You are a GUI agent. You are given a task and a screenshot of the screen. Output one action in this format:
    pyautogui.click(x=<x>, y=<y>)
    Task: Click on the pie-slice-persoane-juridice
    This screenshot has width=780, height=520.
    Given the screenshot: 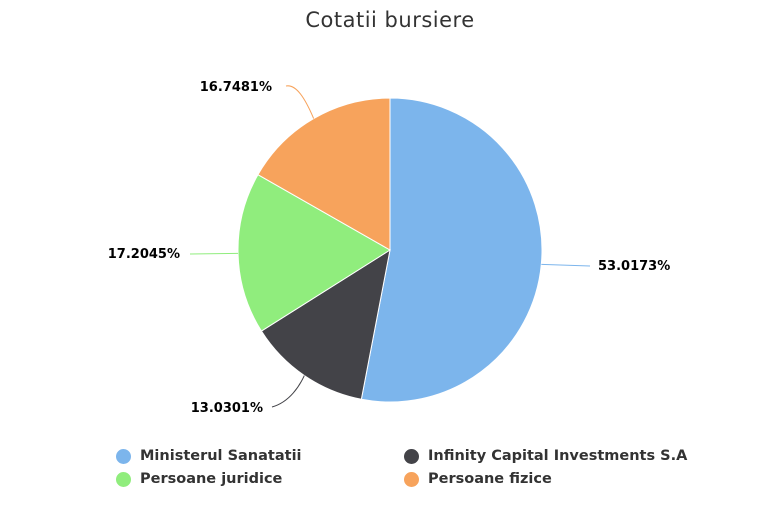 What is the action you would take?
    pyautogui.click(x=314, y=252)
    